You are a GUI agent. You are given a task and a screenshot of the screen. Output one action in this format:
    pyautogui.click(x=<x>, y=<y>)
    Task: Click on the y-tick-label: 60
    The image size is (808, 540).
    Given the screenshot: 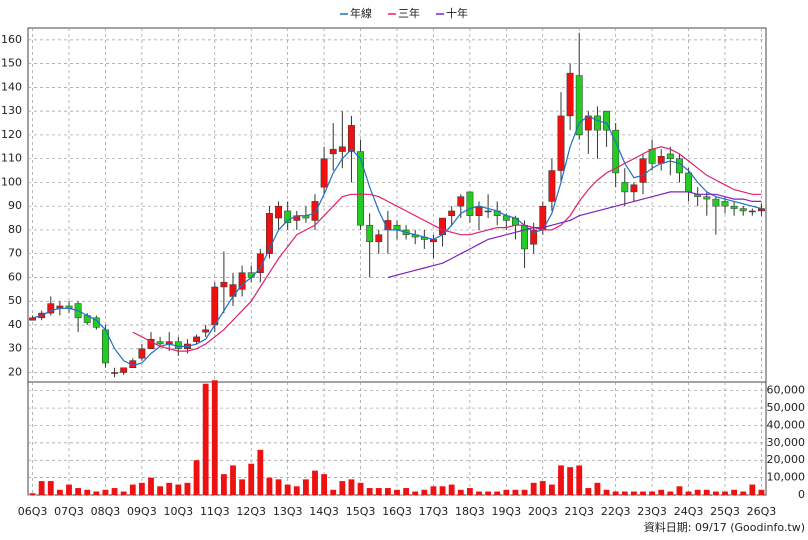 What is the action you would take?
    pyautogui.click(x=15, y=276)
    